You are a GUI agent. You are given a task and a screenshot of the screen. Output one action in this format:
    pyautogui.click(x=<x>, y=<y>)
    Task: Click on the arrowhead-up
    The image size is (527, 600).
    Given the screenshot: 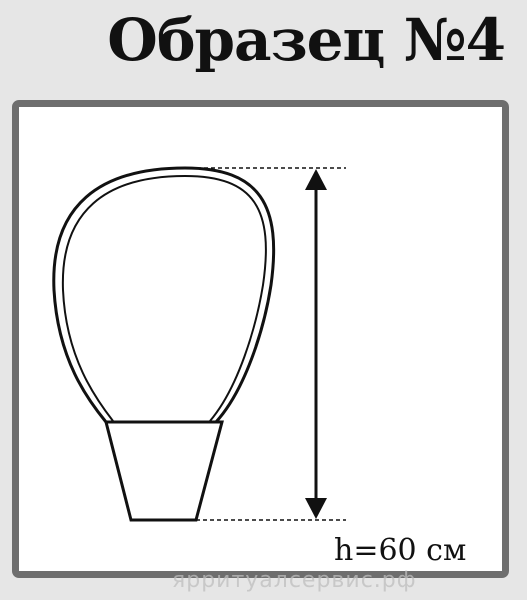 What is the action you would take?
    pyautogui.click(x=316, y=179)
    